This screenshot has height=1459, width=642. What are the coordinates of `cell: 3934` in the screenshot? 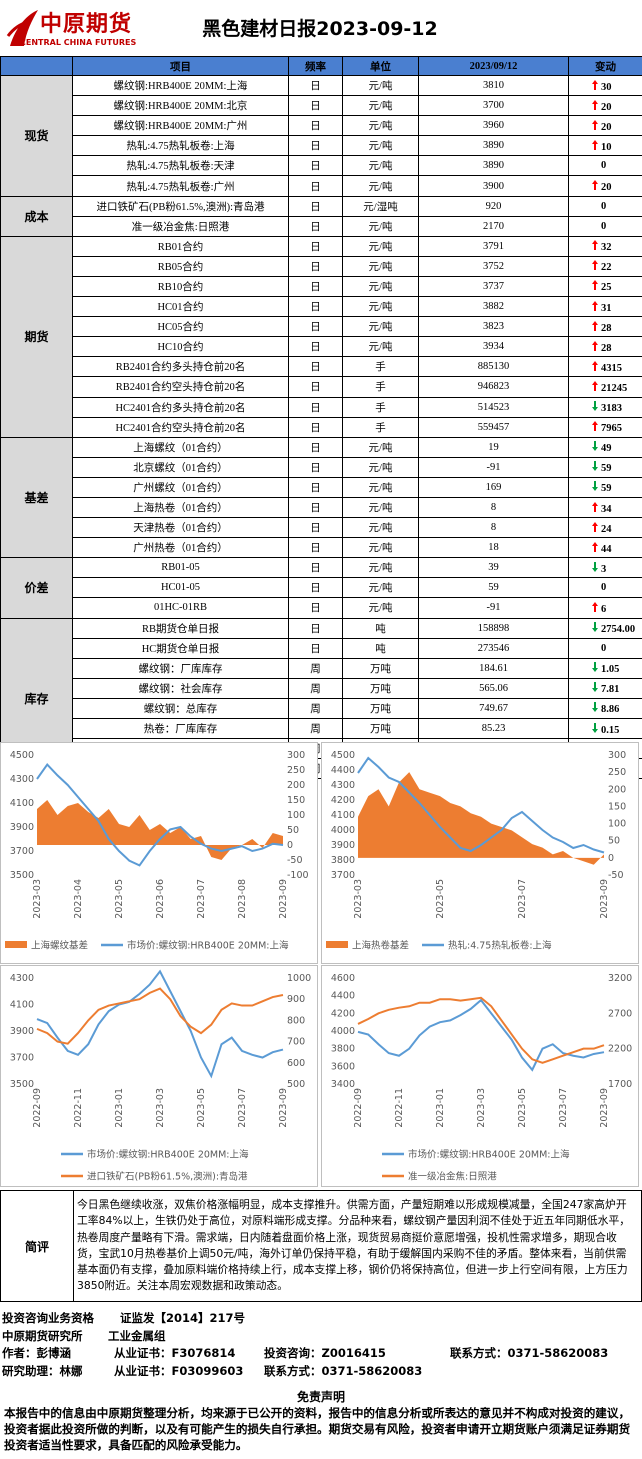 It's located at (493, 347).